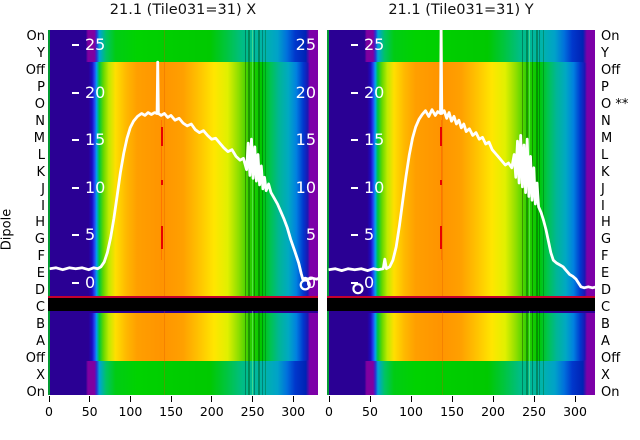 Image resolution: width=640 pixels, height=440 pixels. What do you see at coordinates (35, 392) in the screenshot?
I see `row-label-left: On` at bounding box center [35, 392].